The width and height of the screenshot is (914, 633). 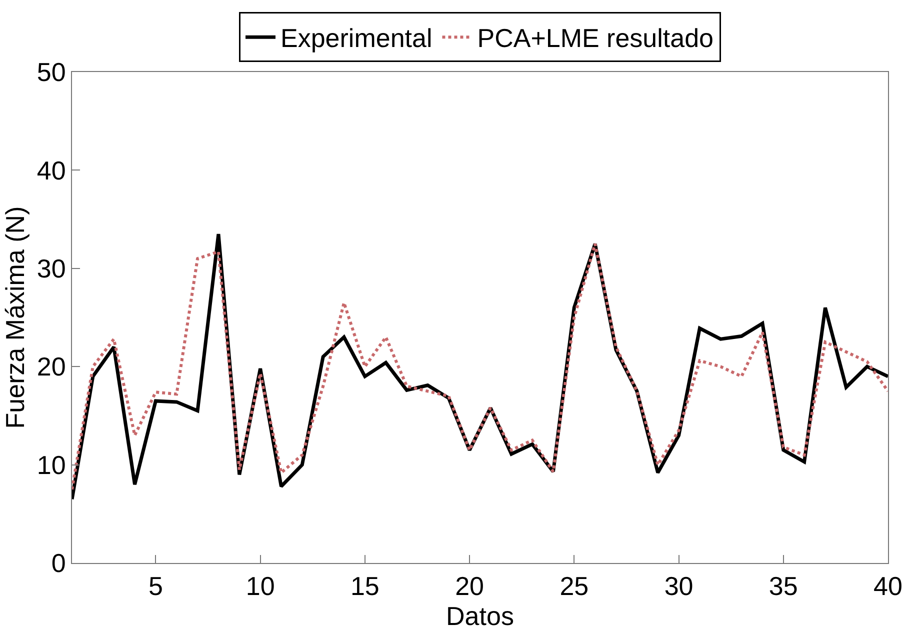 What do you see at coordinates (260, 586) in the screenshot?
I see `x-tick-label: 10` at bounding box center [260, 586].